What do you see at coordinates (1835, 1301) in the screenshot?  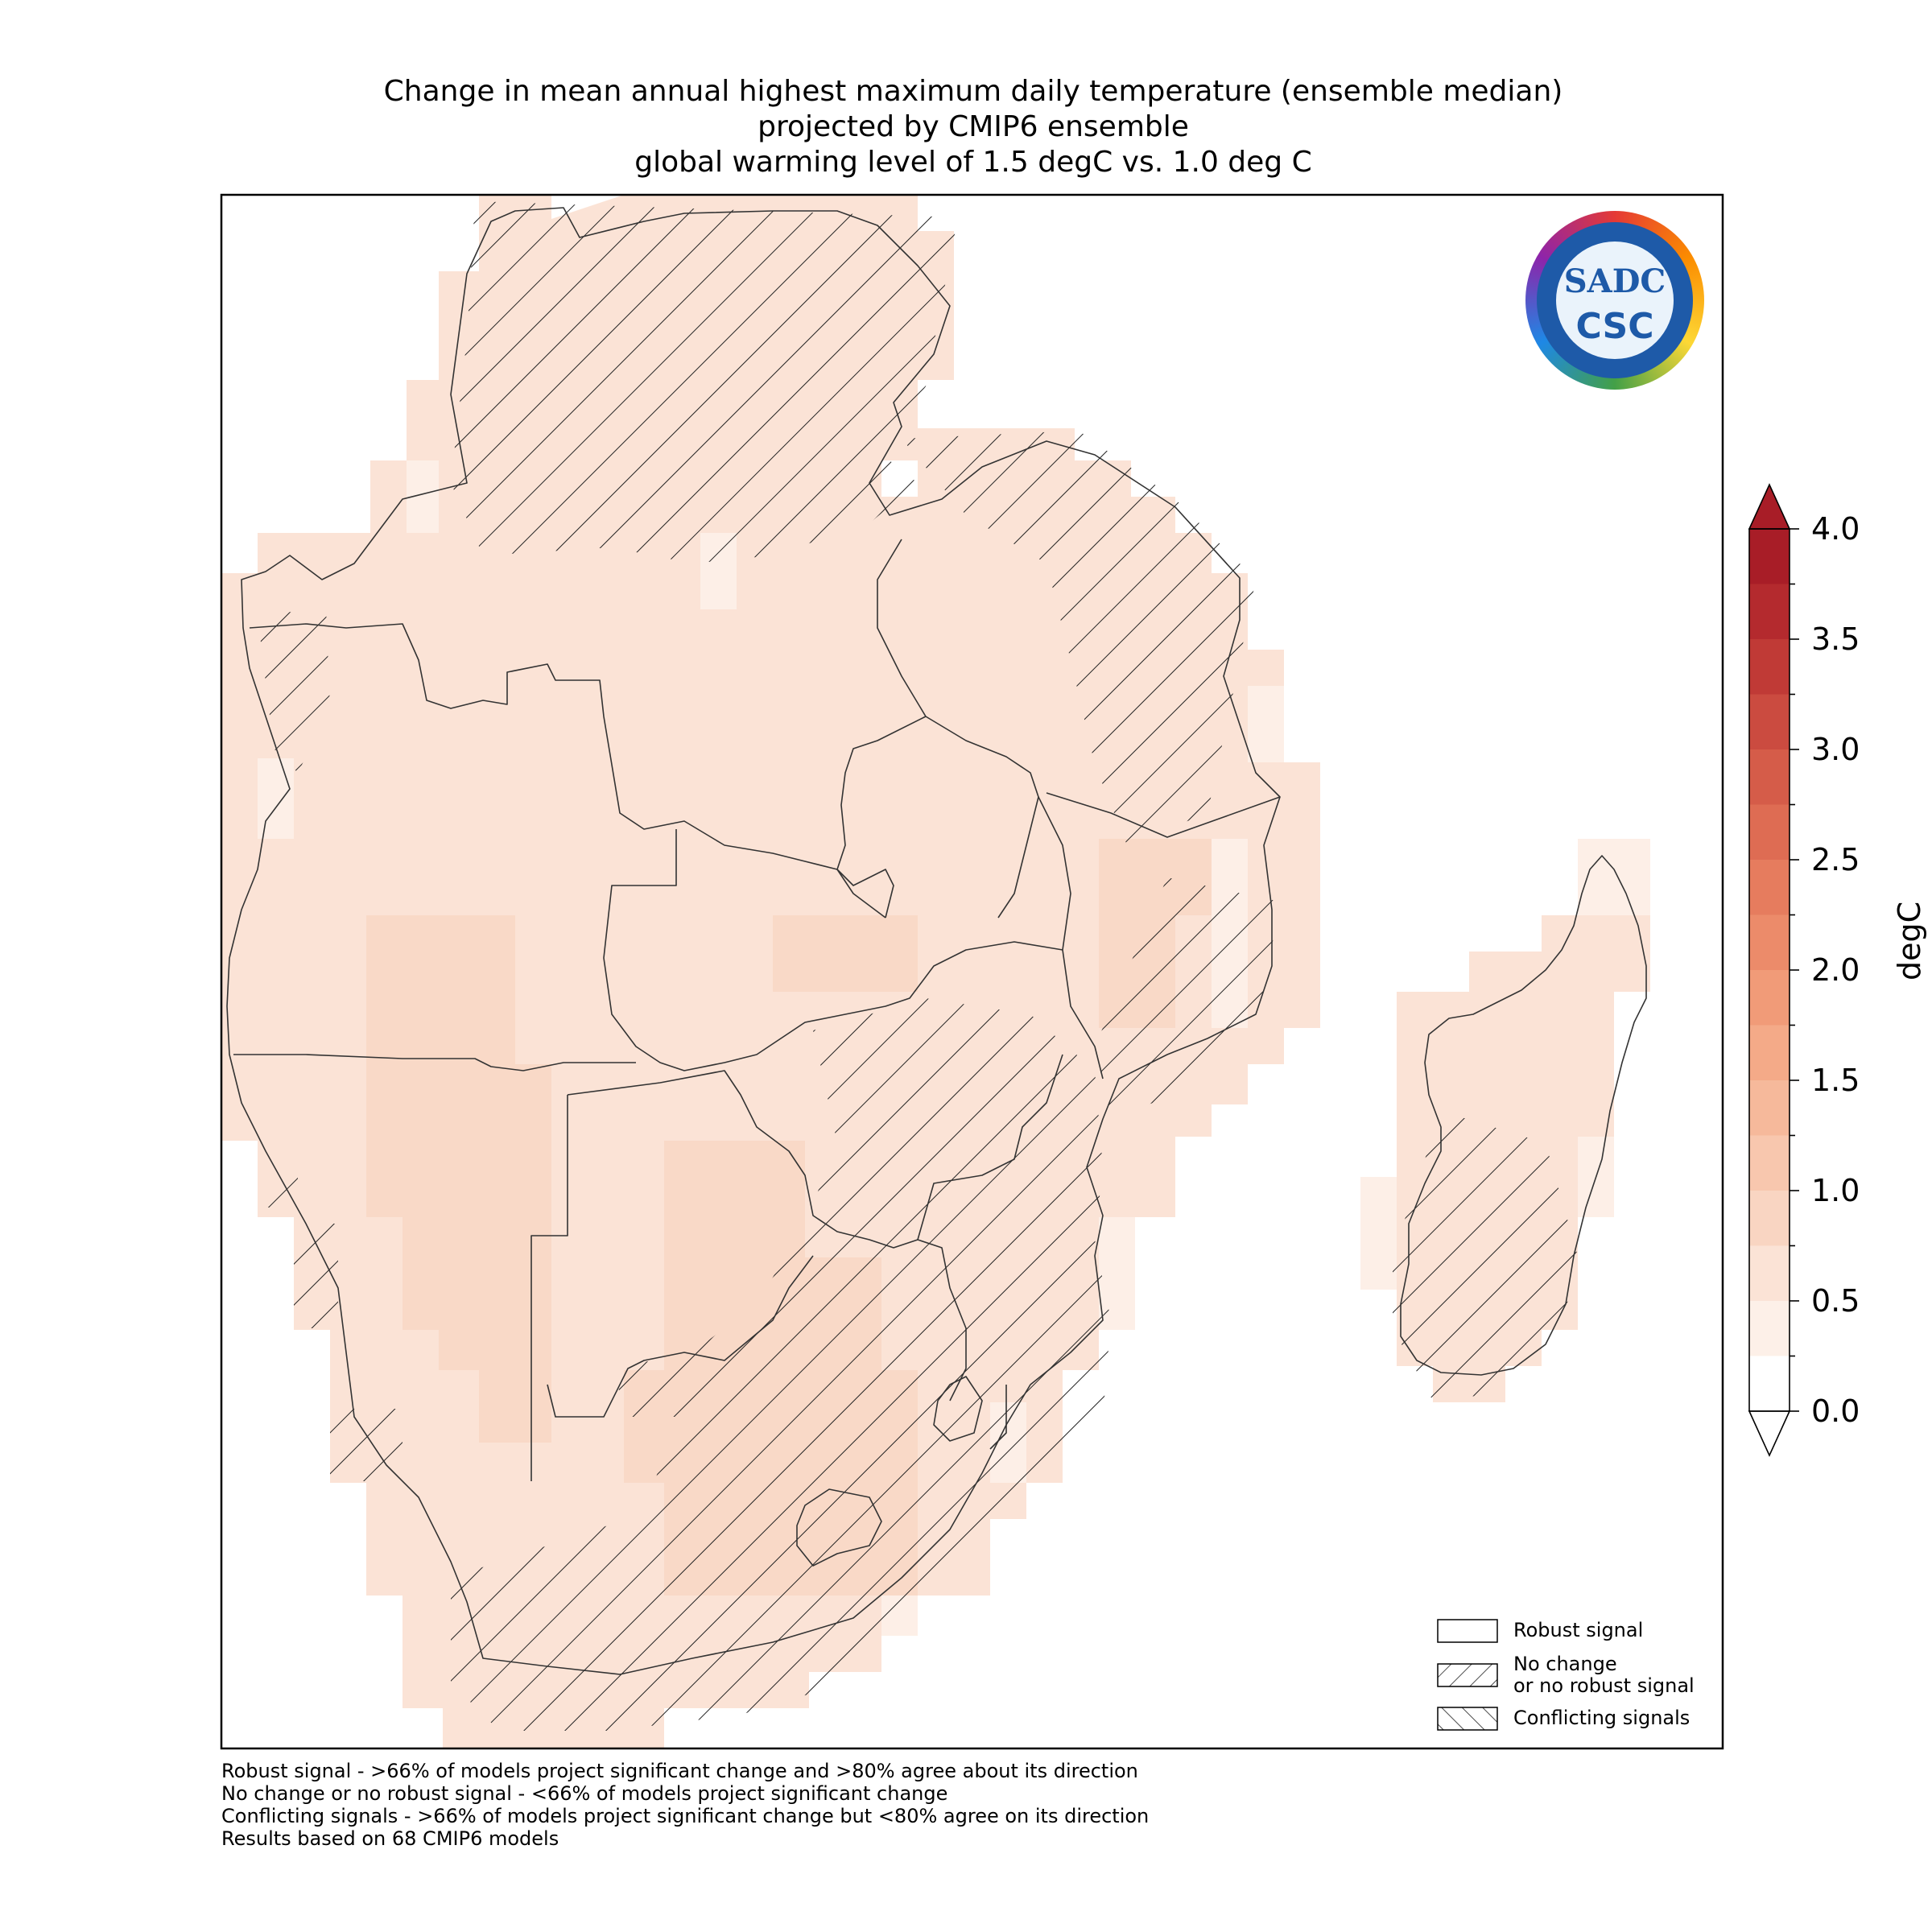 I see `colorbar-tick-label: 0.5` at bounding box center [1835, 1301].